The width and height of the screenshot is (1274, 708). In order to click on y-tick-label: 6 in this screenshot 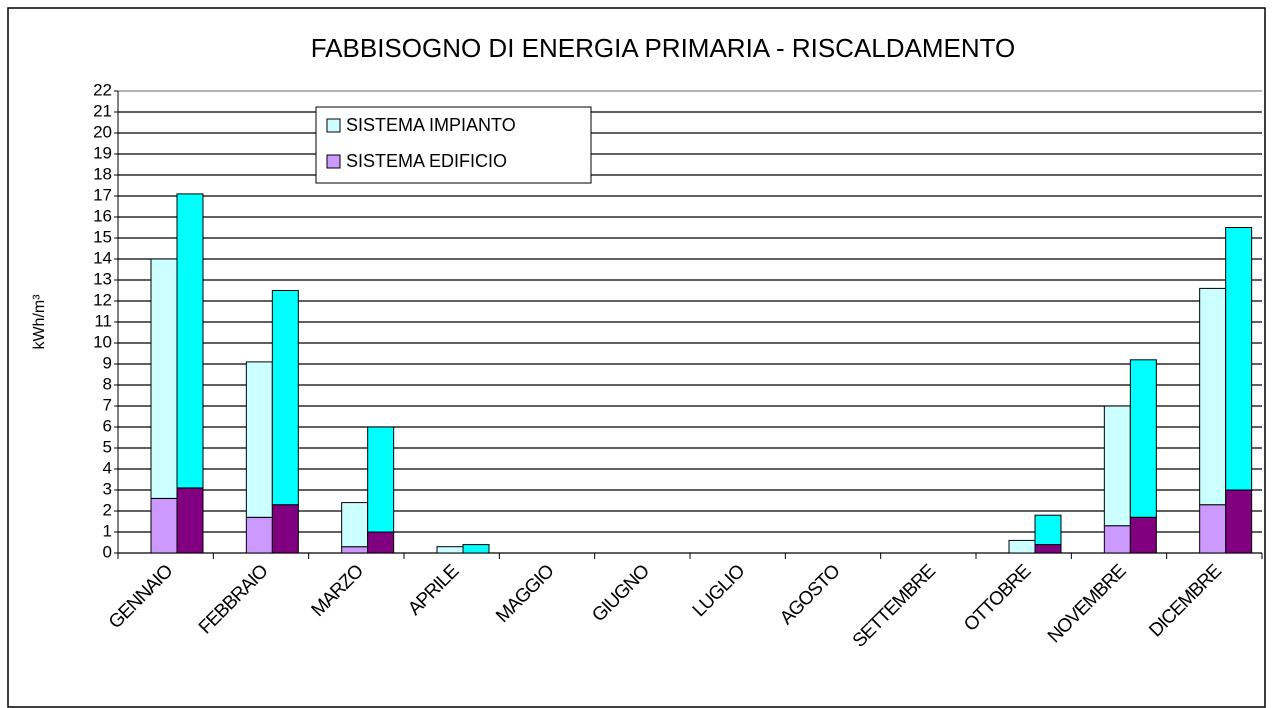, I will do `click(107, 425)`.